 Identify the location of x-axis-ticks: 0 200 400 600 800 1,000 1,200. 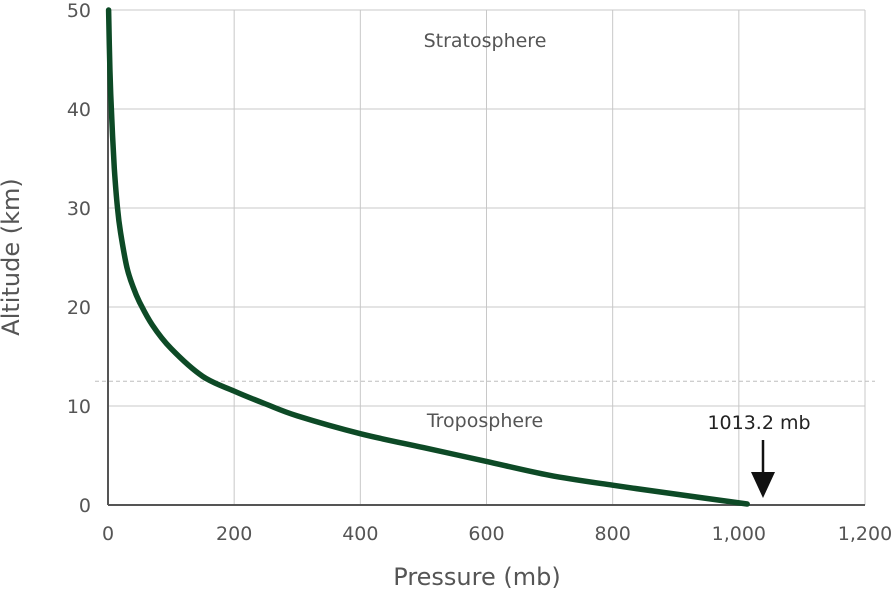
(497, 534).